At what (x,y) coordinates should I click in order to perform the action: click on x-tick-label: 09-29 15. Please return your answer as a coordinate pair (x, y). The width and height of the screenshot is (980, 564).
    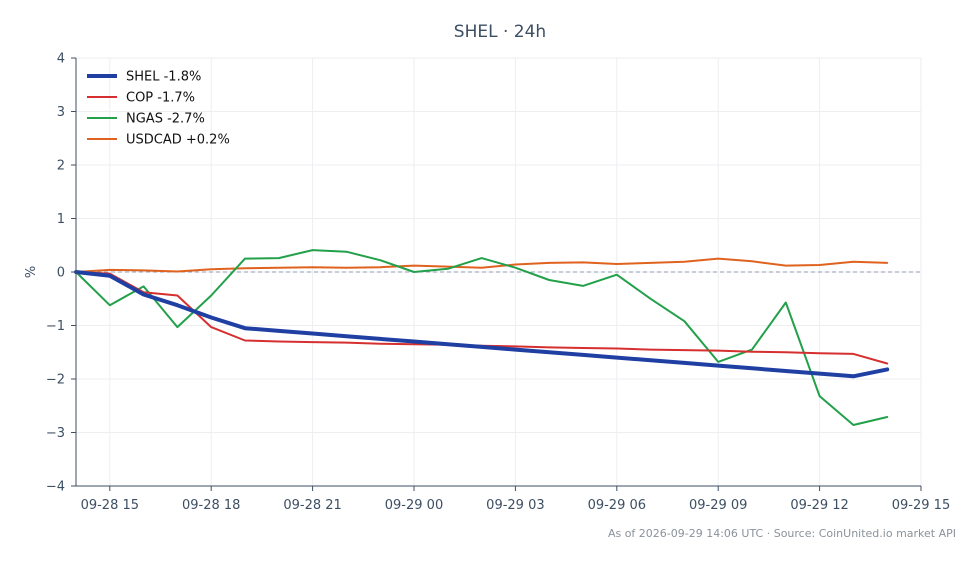
    Looking at the image, I should click on (921, 505).